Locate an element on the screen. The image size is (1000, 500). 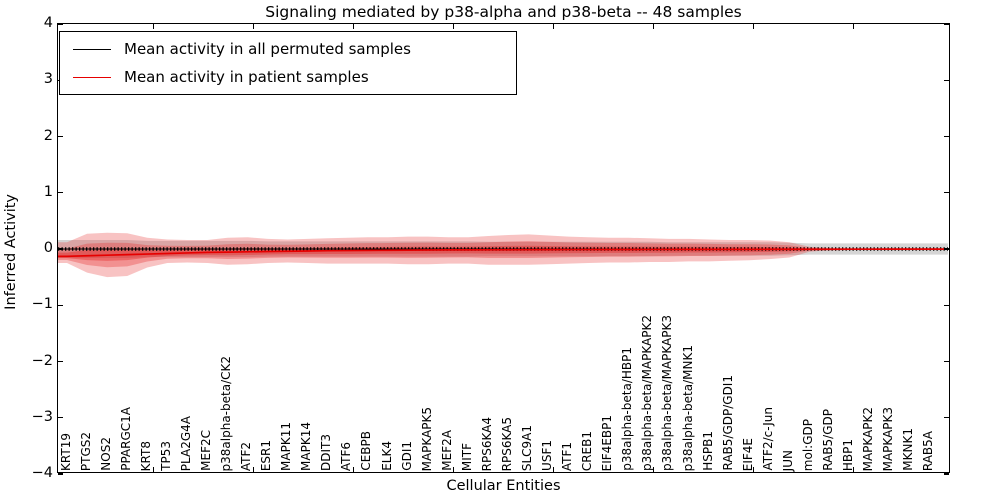
x-category-label: CREB1 is located at coordinates (587, 450).